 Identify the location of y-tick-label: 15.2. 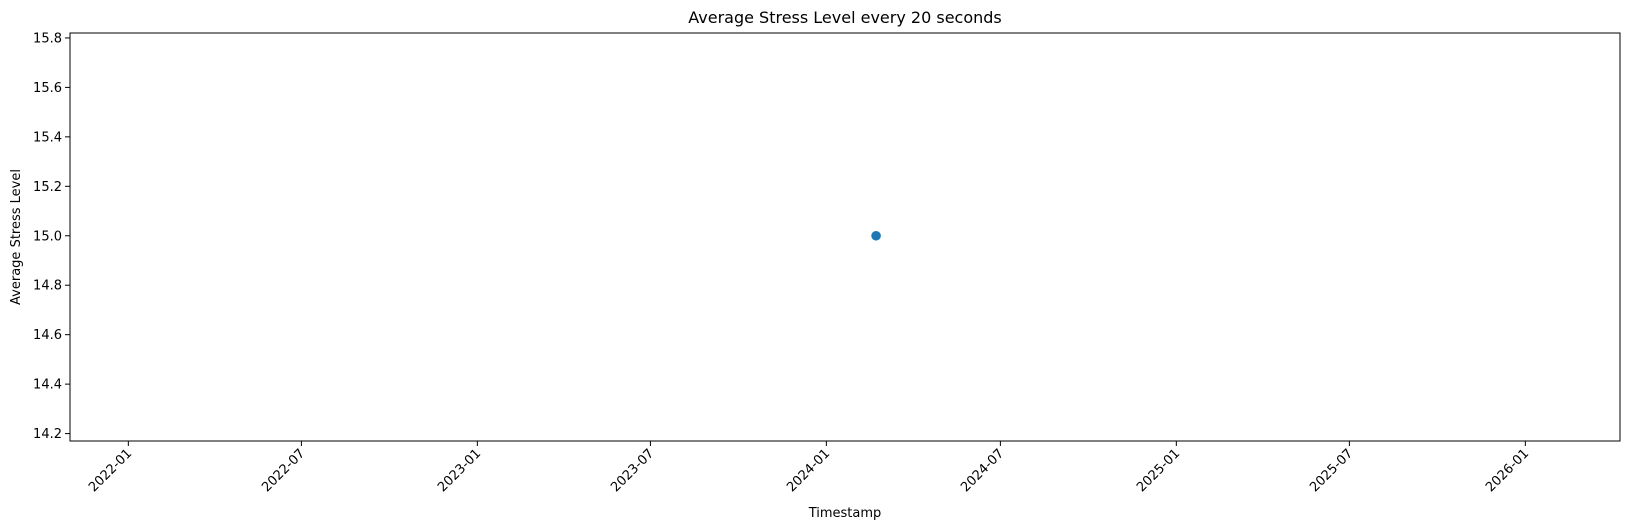
(47, 187).